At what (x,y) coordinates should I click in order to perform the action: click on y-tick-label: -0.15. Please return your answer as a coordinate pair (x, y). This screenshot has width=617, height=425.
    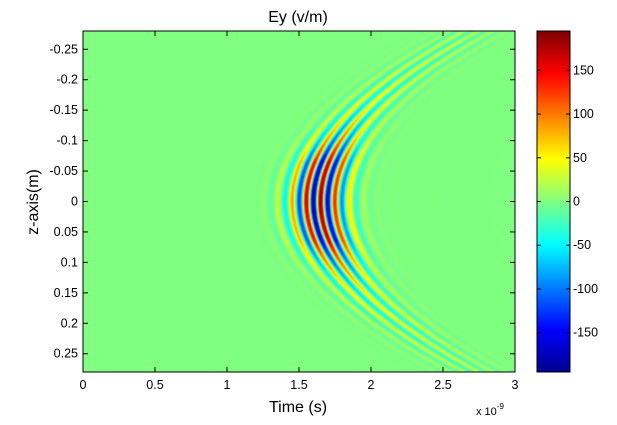
    Looking at the image, I should click on (64, 110).